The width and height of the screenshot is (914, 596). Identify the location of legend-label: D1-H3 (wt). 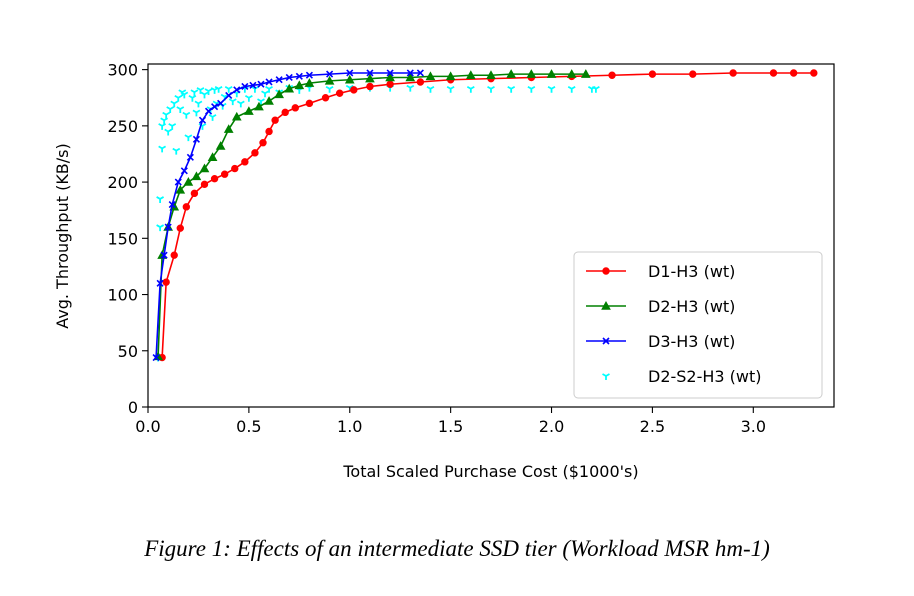
(691, 271).